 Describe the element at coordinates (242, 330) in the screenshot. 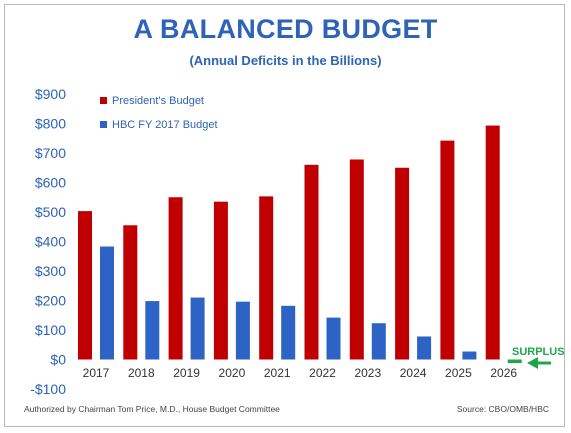

I see `bar-hbc-budget-2020` at that location.